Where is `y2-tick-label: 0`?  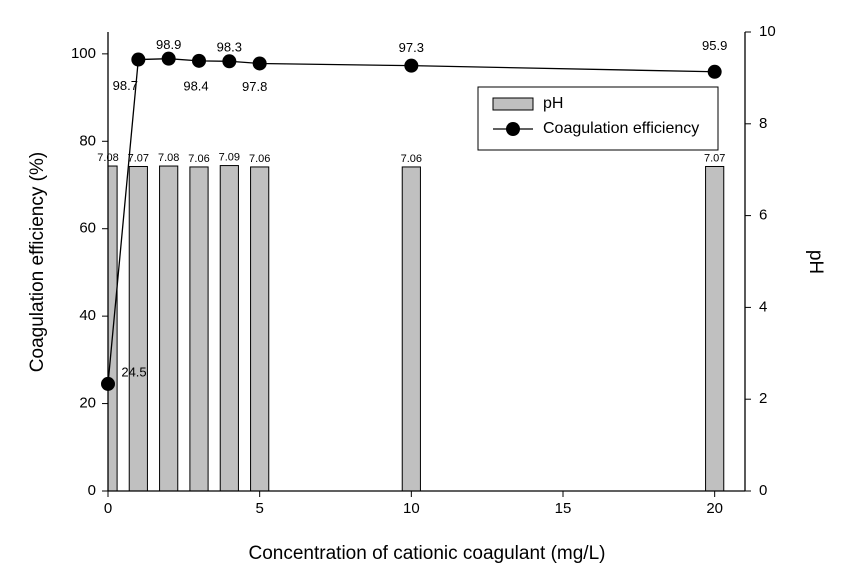 y2-tick-label: 0 is located at coordinates (763, 490).